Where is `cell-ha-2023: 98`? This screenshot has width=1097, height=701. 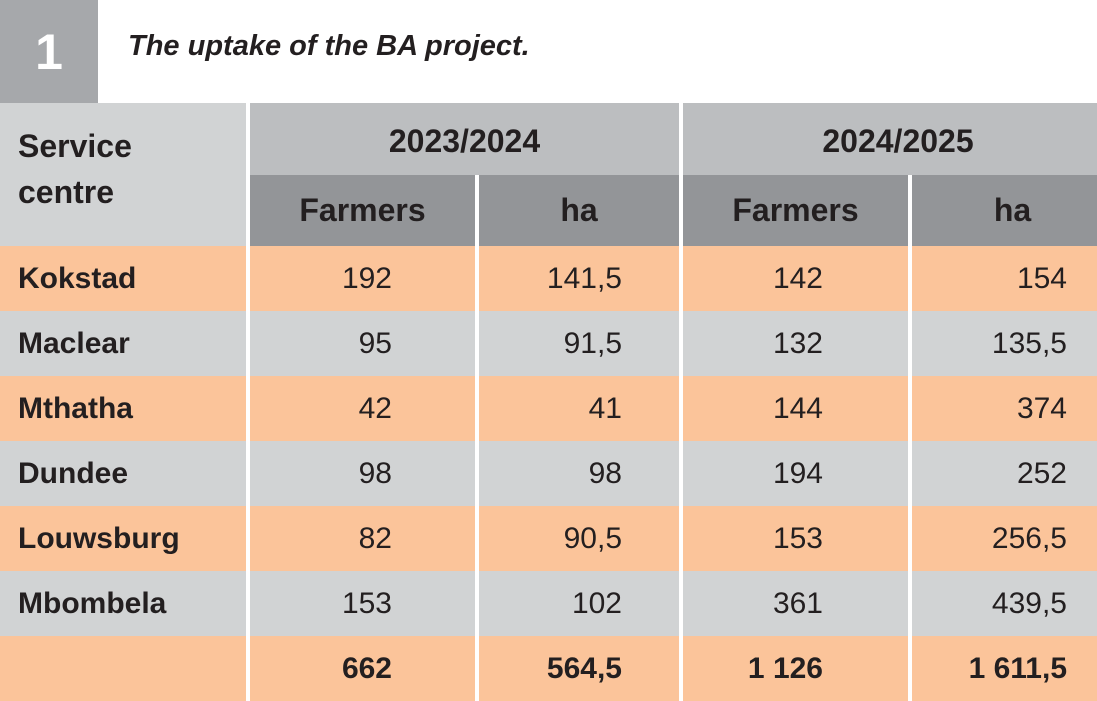
cell-ha-2023: 98 is located at coordinates (579, 473).